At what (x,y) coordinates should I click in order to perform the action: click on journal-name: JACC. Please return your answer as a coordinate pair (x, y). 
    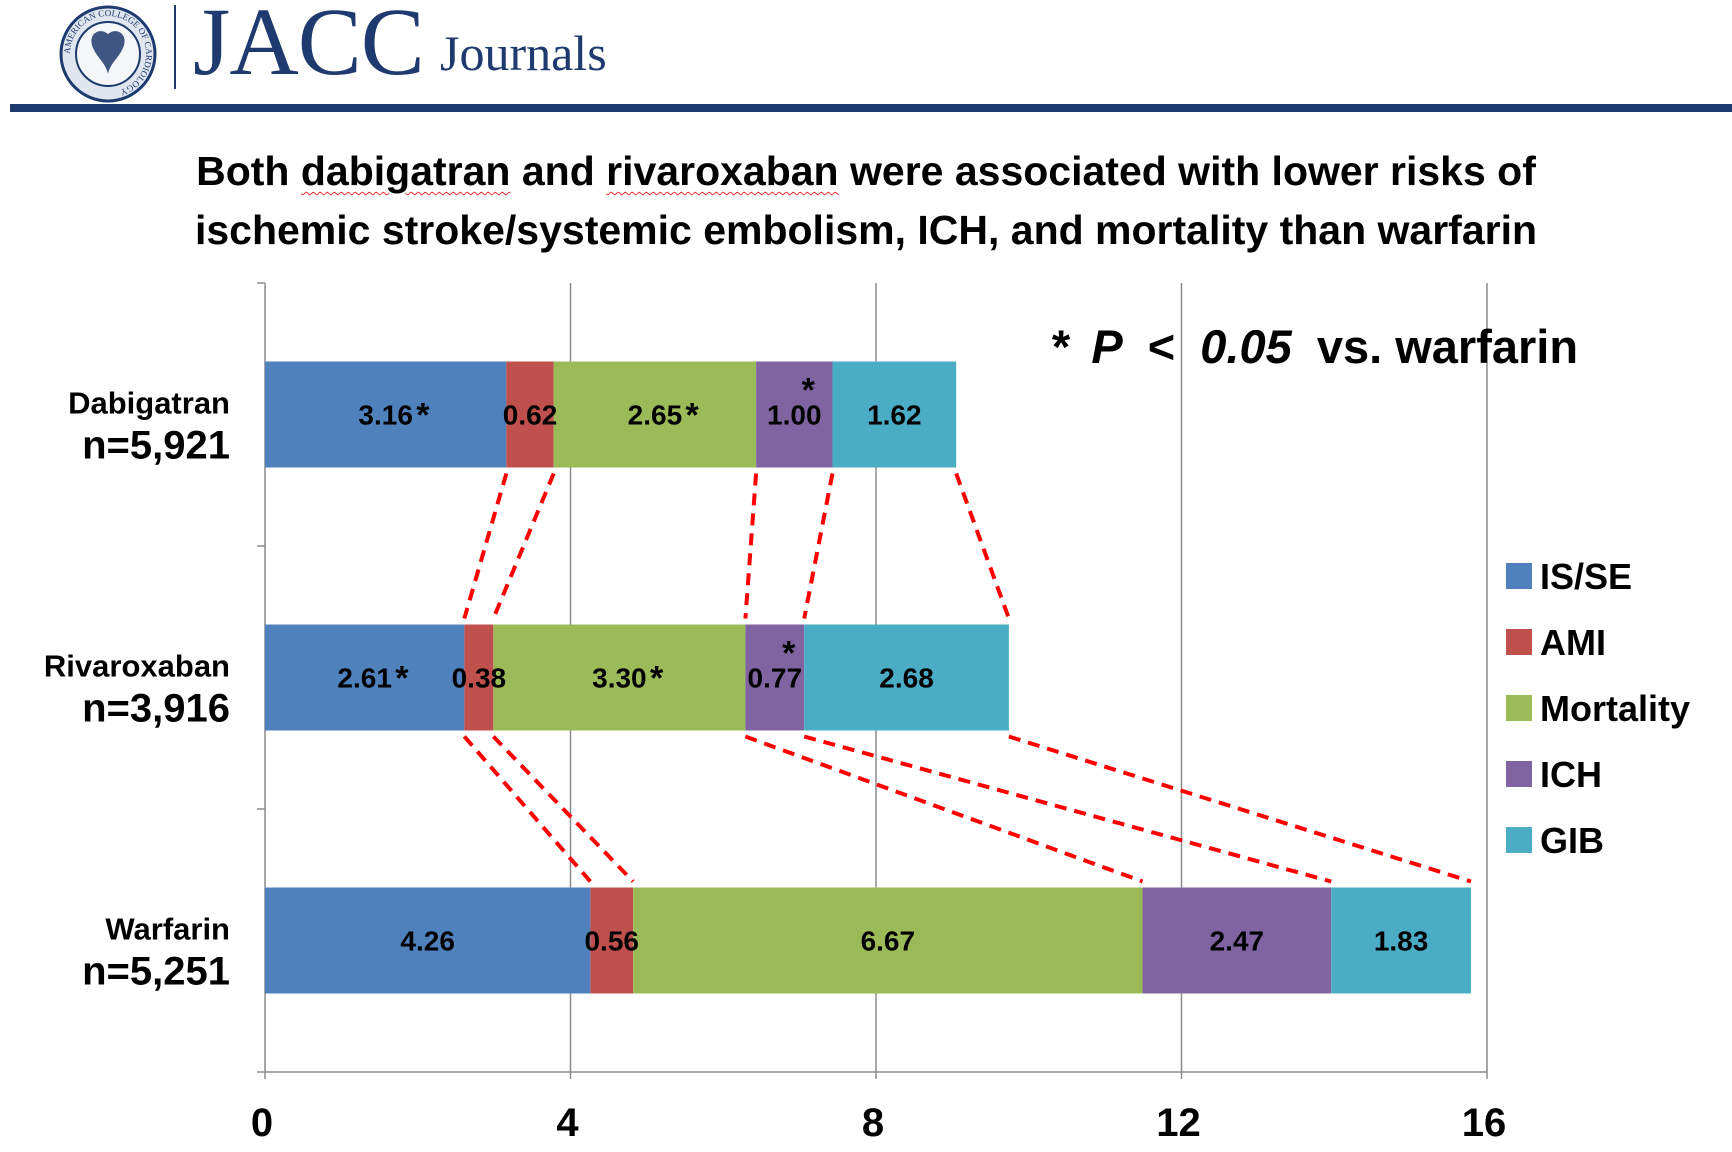
    Looking at the image, I should click on (309, 47).